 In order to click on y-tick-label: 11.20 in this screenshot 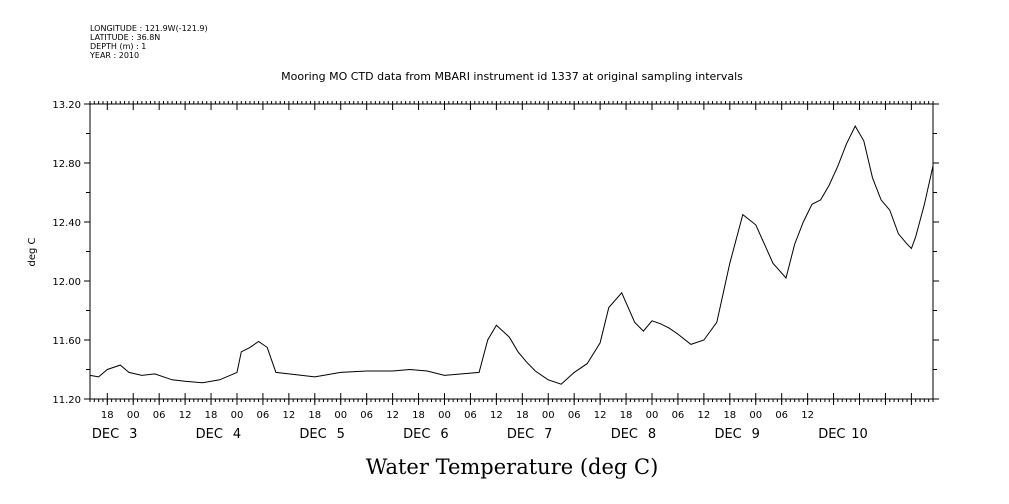, I will do `click(66, 400)`.